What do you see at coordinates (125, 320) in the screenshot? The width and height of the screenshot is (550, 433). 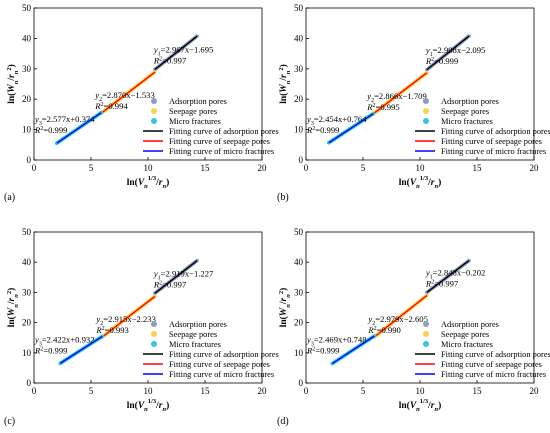 I see `seepage-equation: y2=2.915x−2.233` at bounding box center [125, 320].